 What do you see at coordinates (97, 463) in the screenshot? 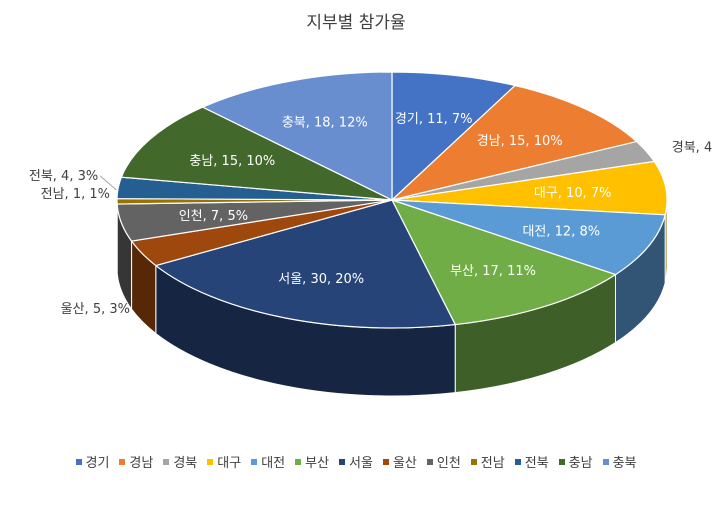
I see `legend-label: 경기` at bounding box center [97, 463].